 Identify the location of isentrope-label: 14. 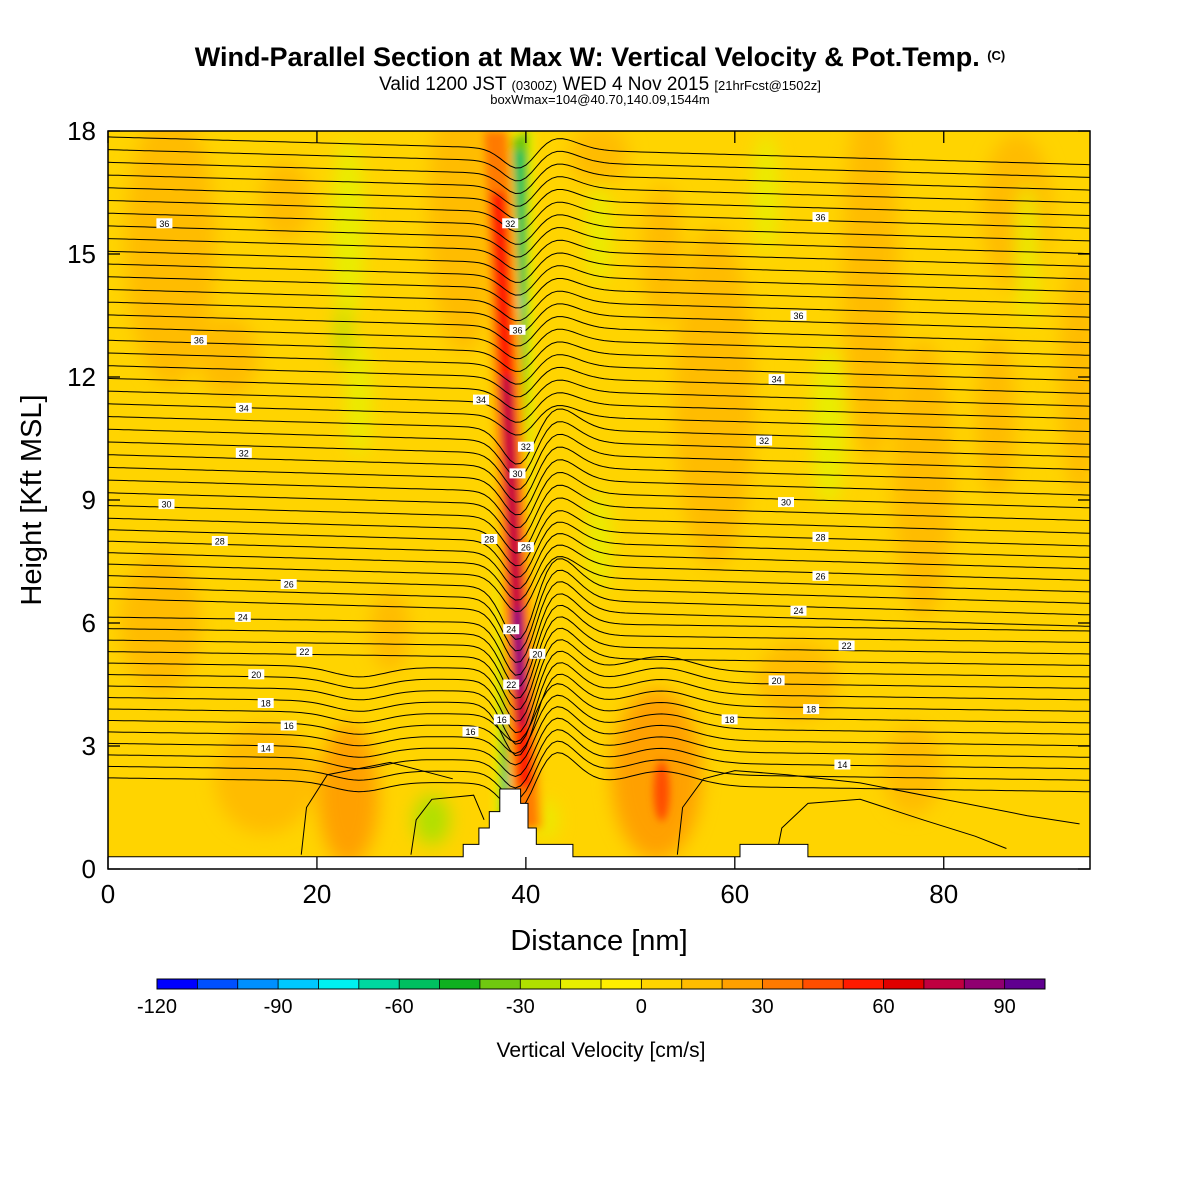
(265, 748).